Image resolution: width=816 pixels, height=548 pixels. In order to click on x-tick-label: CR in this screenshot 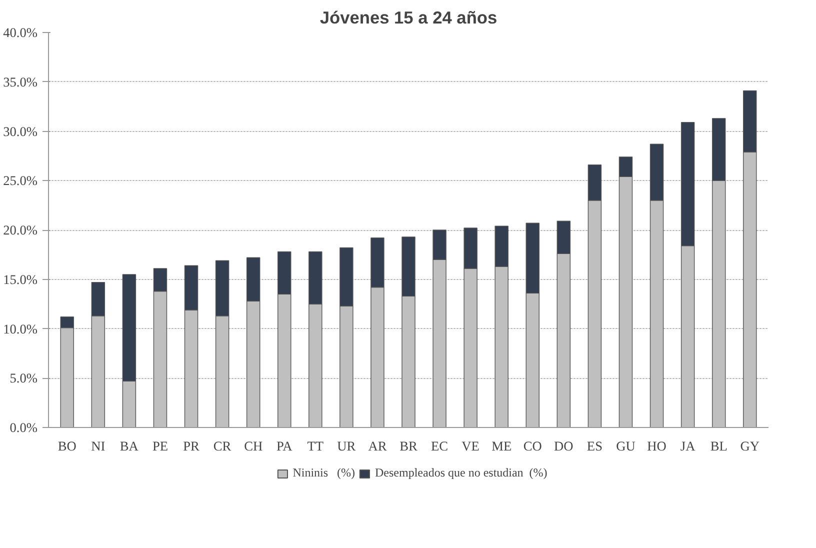, I will do `click(222, 446)`.